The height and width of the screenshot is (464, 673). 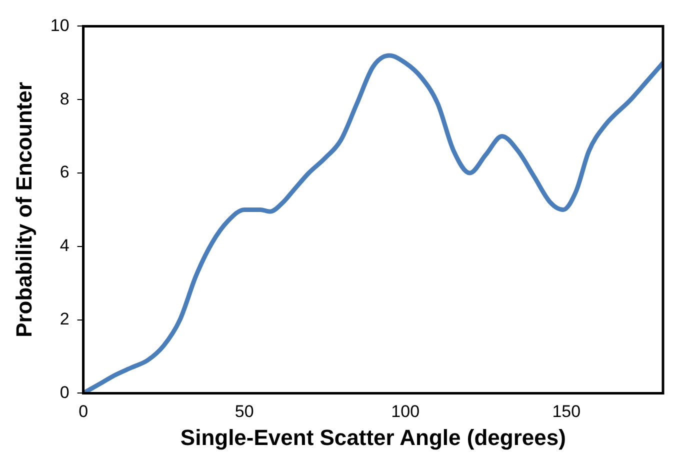 What do you see at coordinates (60, 25) in the screenshot?
I see `y-tick-label: 10` at bounding box center [60, 25].